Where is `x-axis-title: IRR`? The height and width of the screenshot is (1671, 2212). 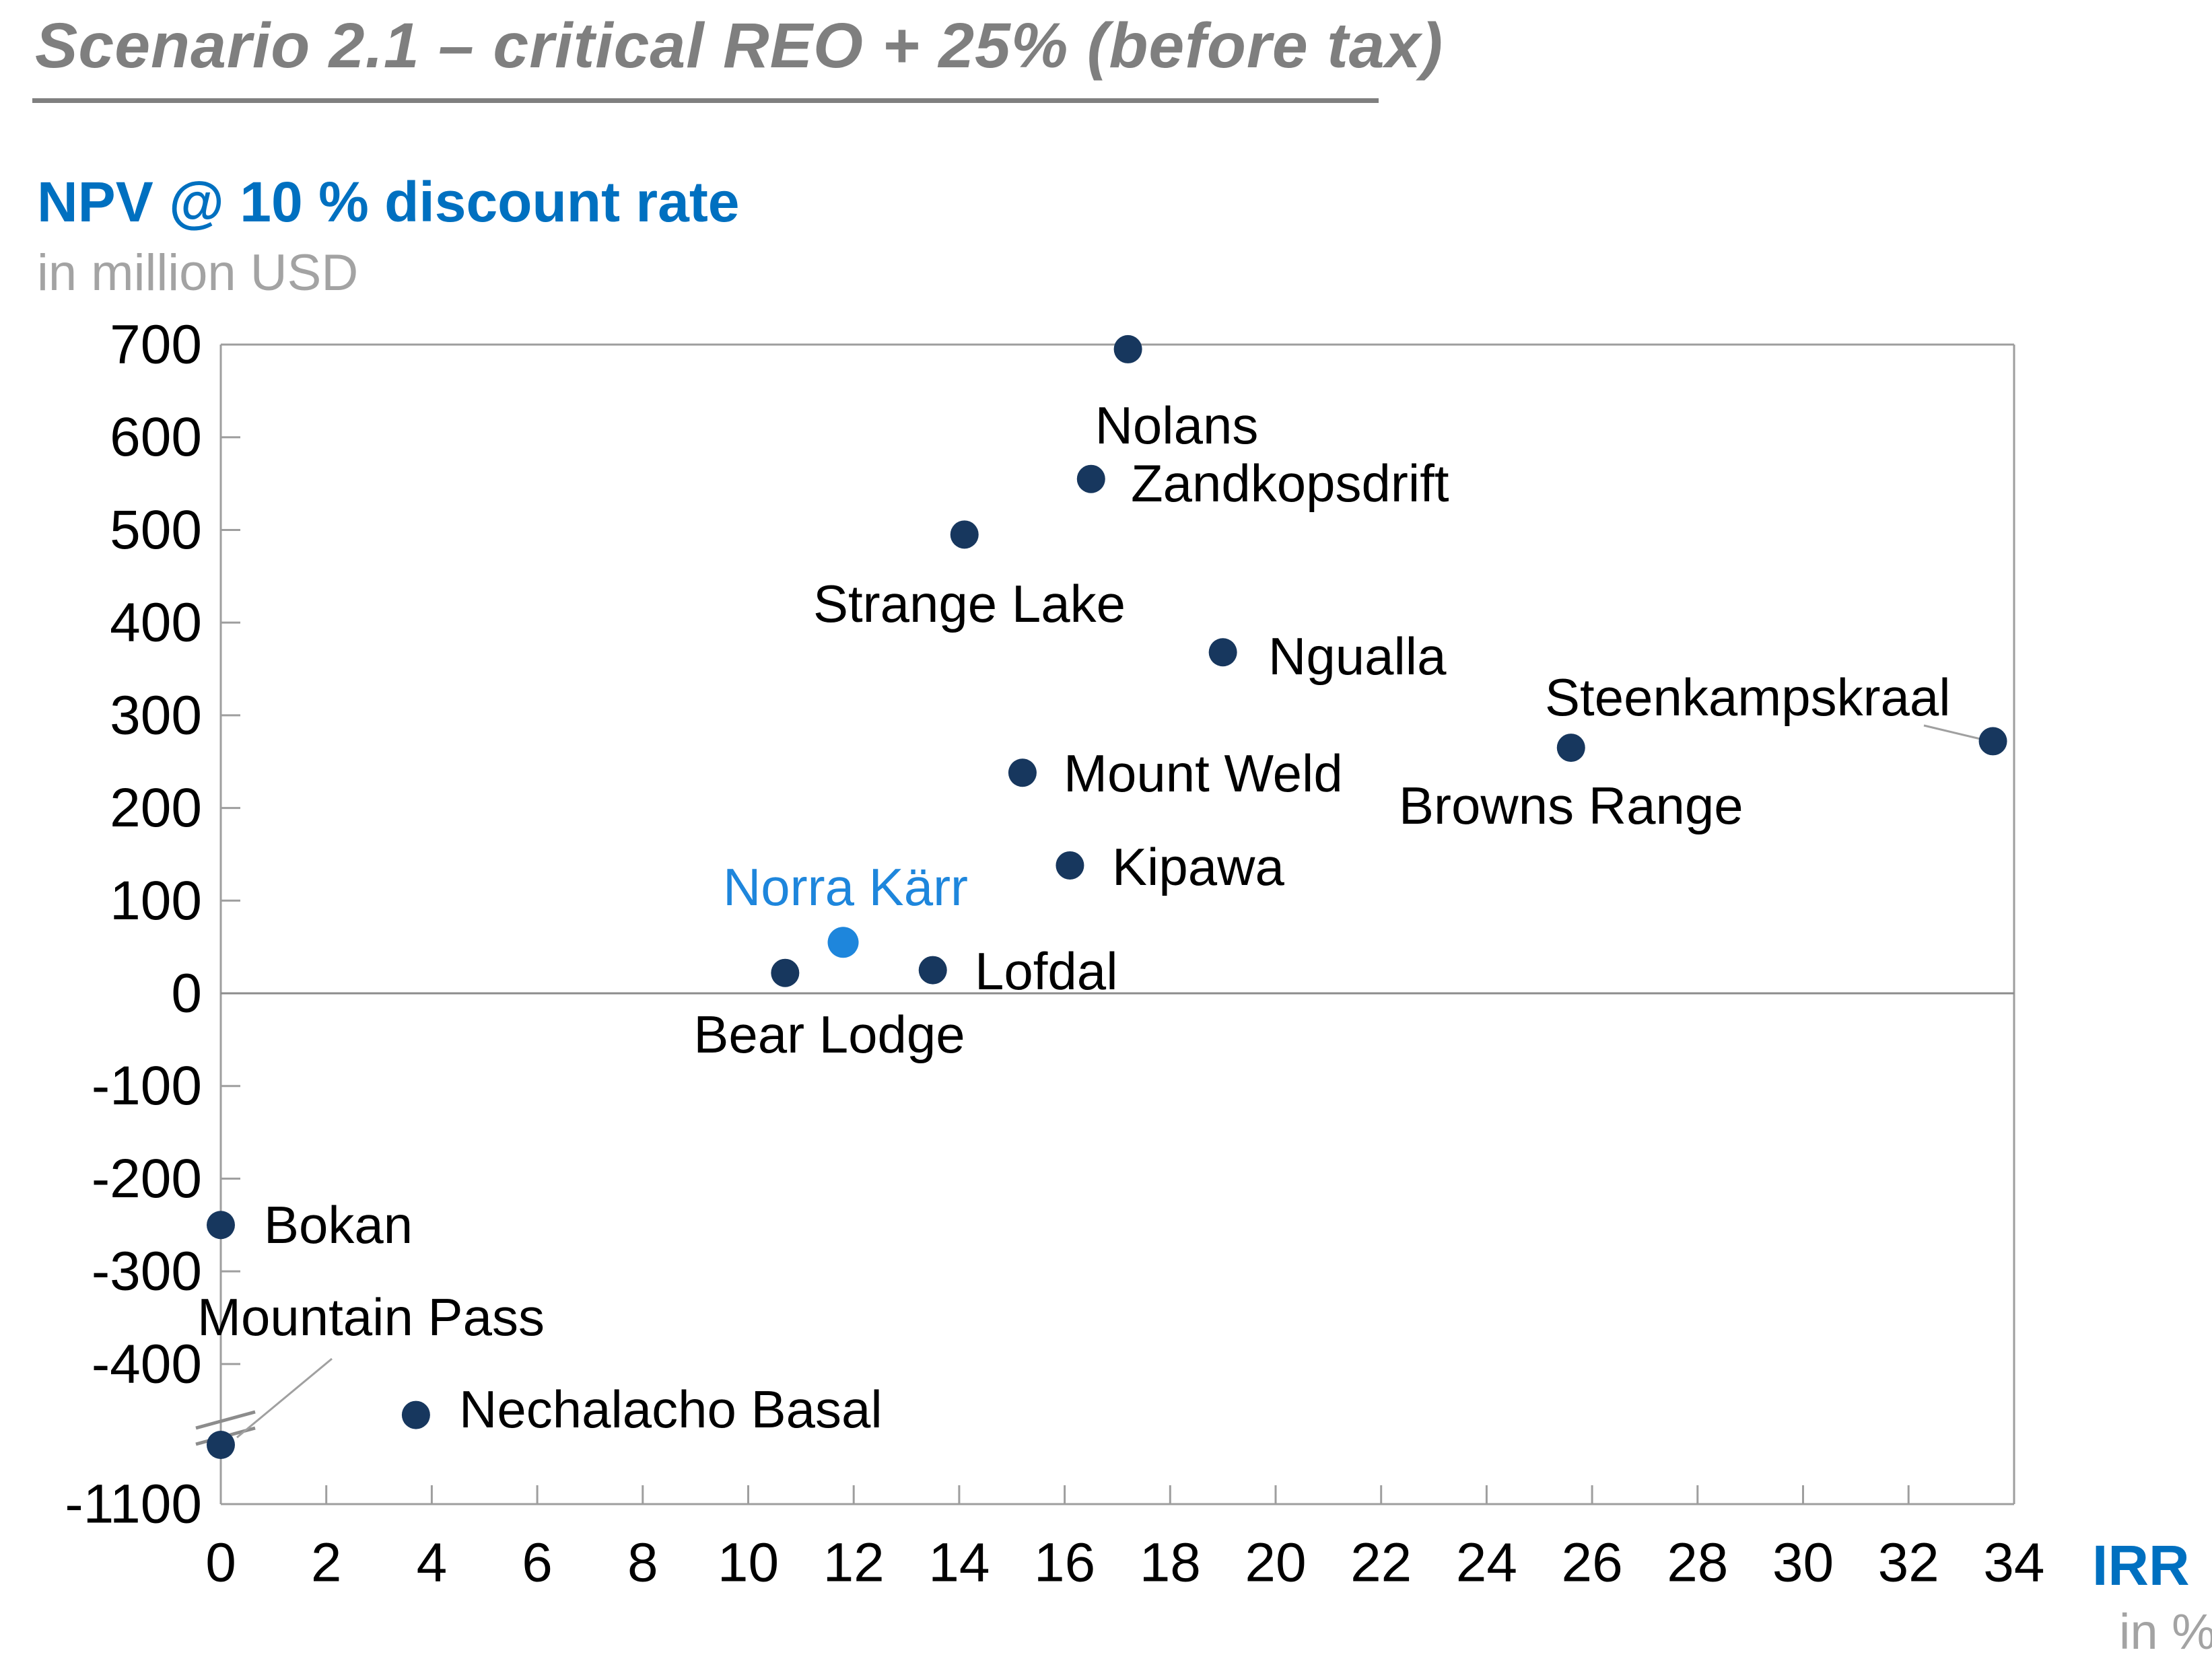 x-axis-title: IRR is located at coordinates (2141, 1565).